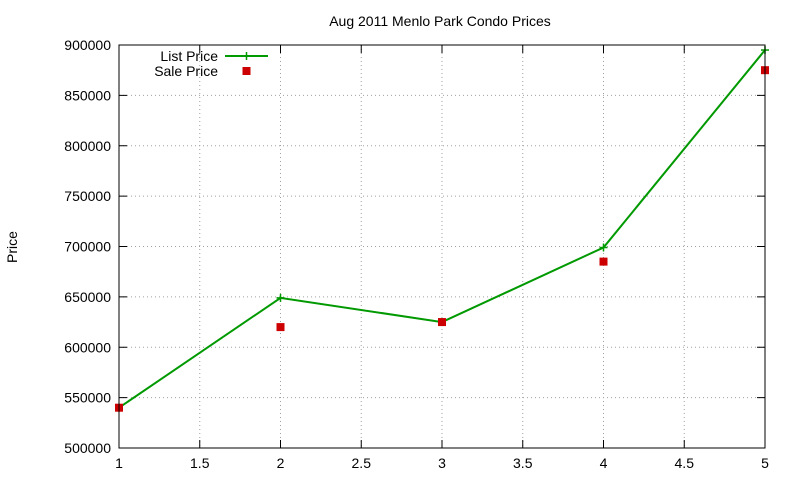 This screenshot has height=480, width=800. Describe the element at coordinates (523, 463) in the screenshot. I see `x-tick-label: 3.5` at that location.